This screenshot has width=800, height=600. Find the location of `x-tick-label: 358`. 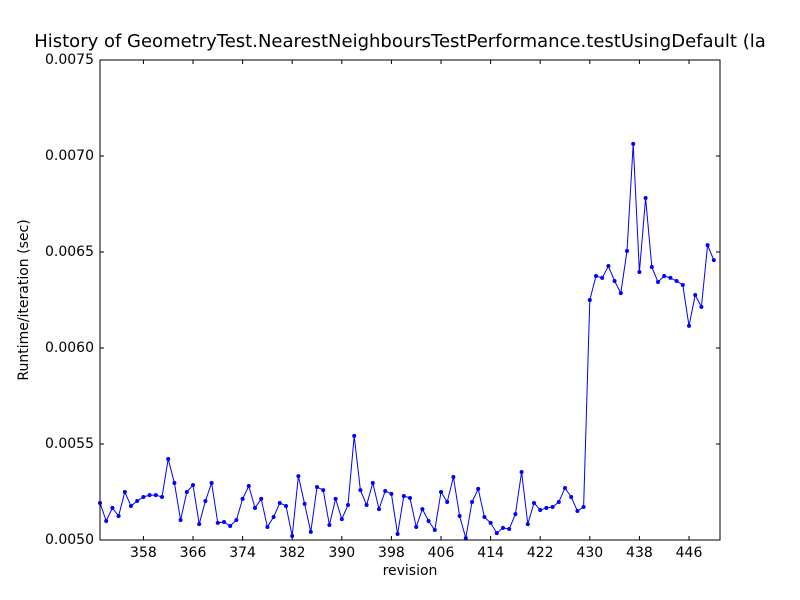

x-tick-label: 358 is located at coordinates (143, 553).